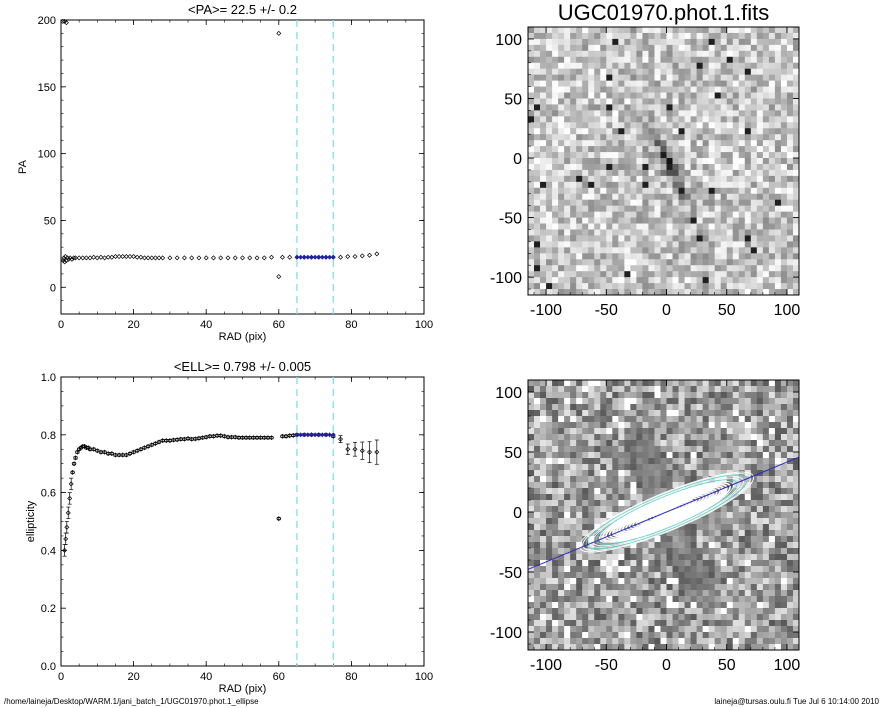 The image size is (885, 708). What do you see at coordinates (243, 337) in the screenshot?
I see `x-axis-label: RAD (pix)` at bounding box center [243, 337].